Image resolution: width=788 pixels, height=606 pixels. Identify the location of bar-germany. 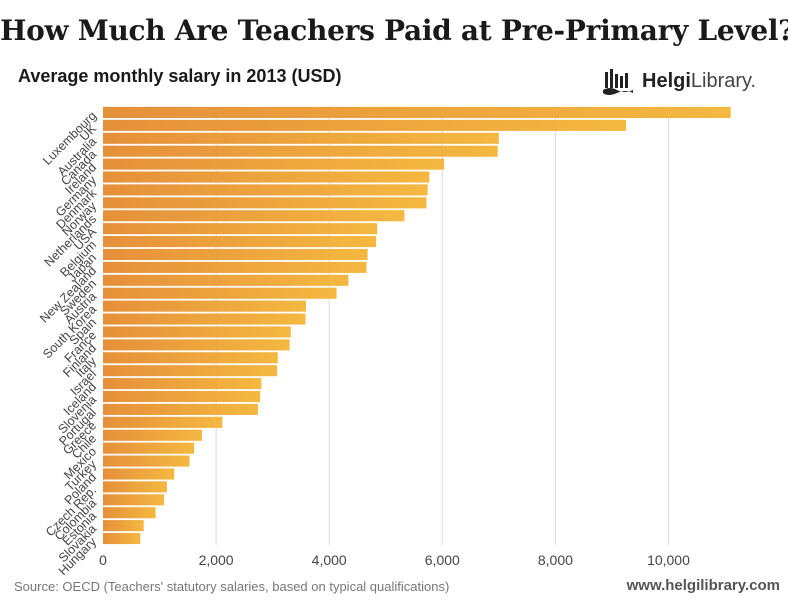
(266, 177).